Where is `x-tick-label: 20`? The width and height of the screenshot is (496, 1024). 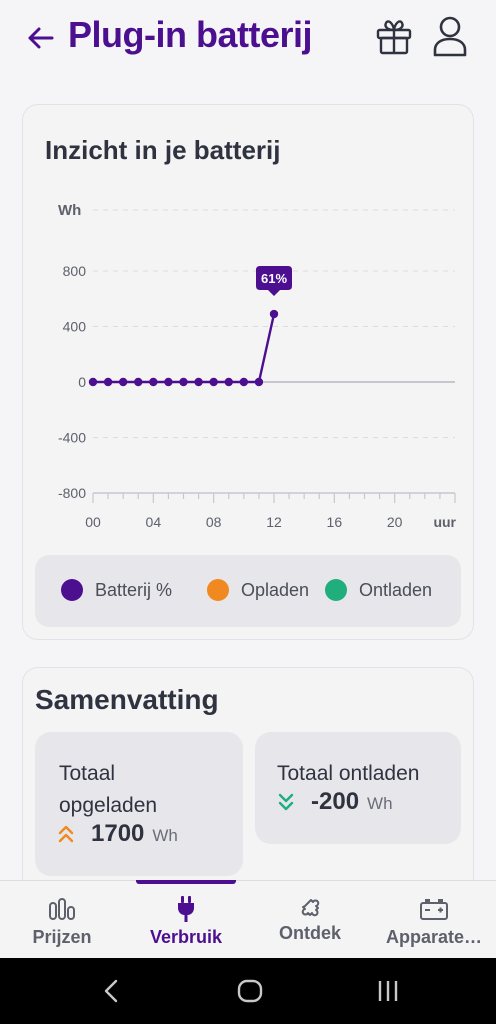 x-tick-label: 20 is located at coordinates (395, 522).